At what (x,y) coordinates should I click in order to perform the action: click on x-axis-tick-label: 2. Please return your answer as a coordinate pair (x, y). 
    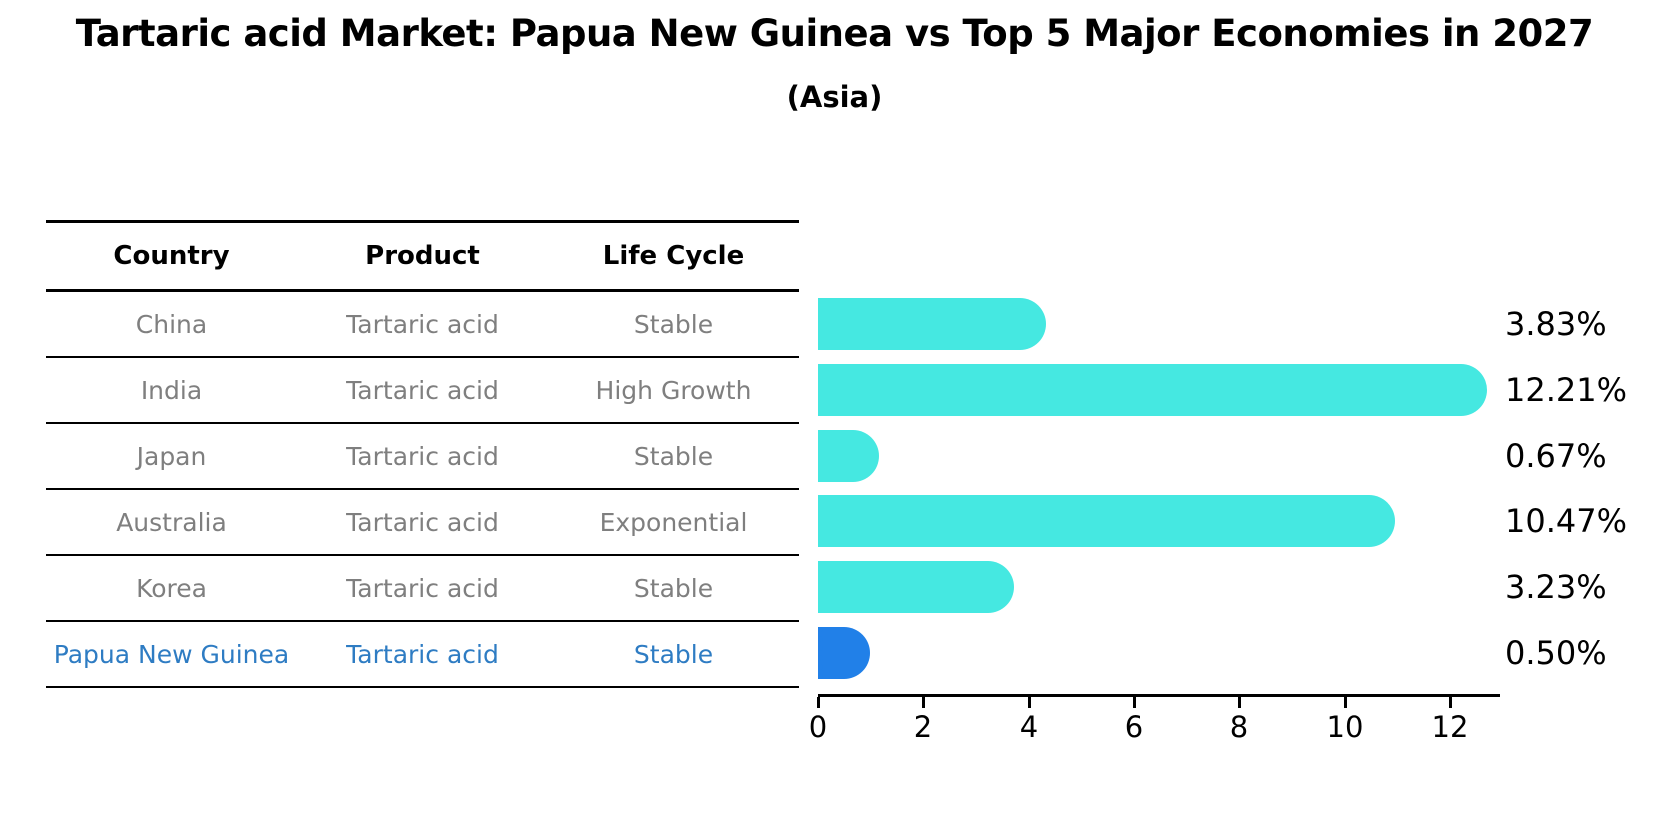
    Looking at the image, I should click on (923, 727).